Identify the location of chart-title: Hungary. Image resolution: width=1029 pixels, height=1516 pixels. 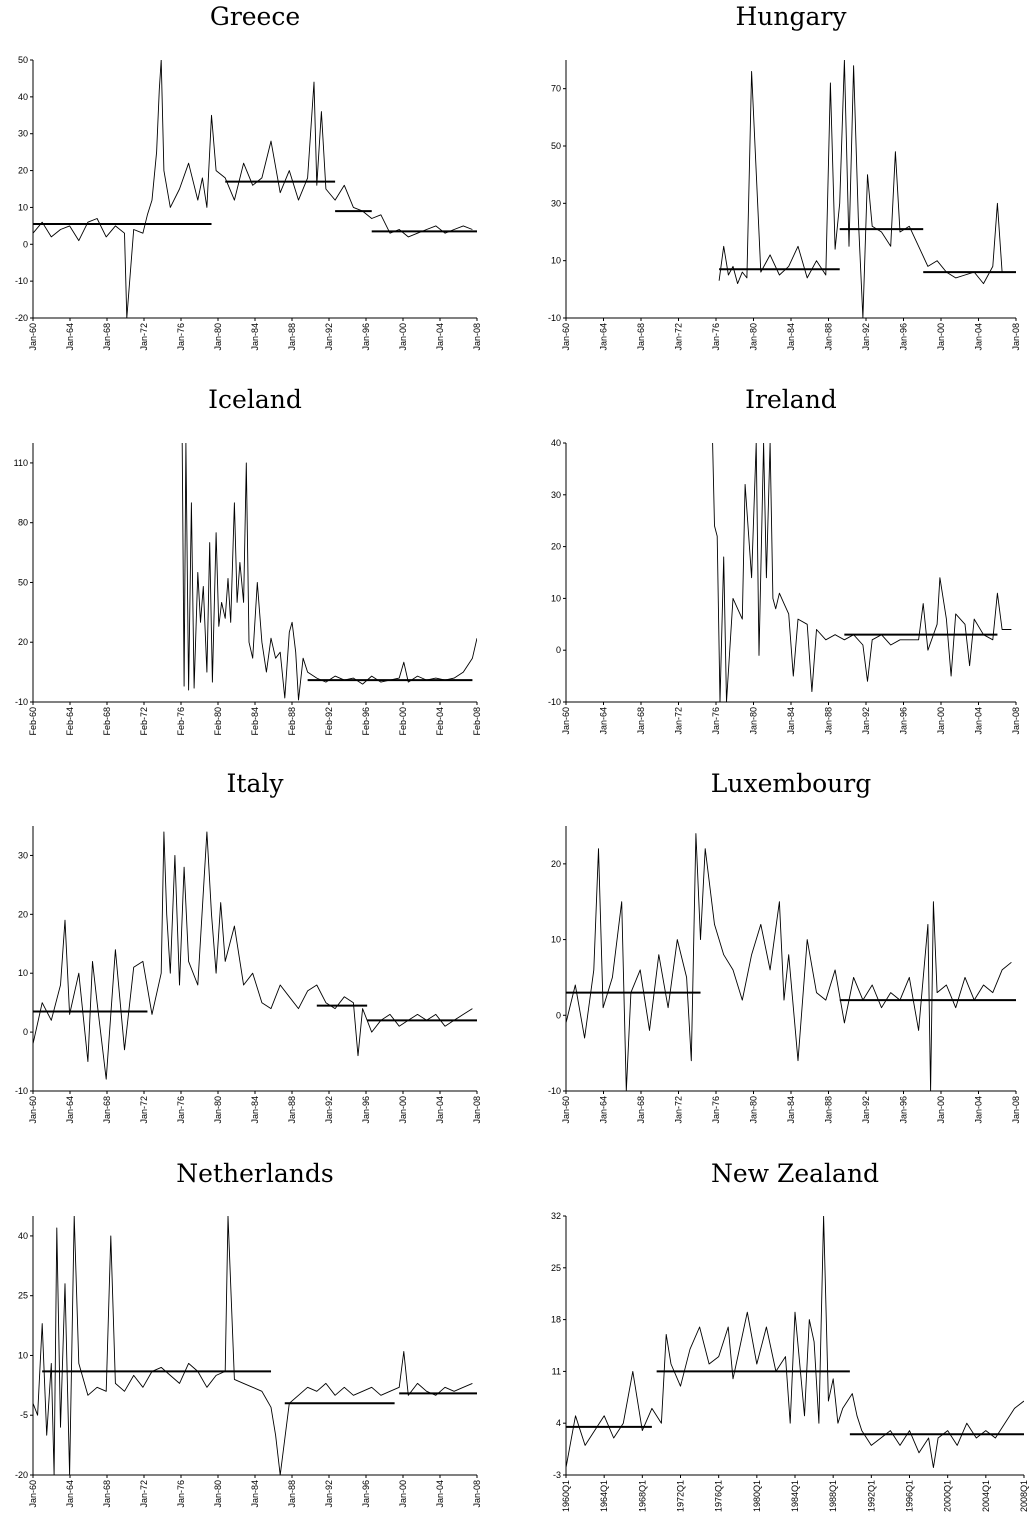
(792, 16).